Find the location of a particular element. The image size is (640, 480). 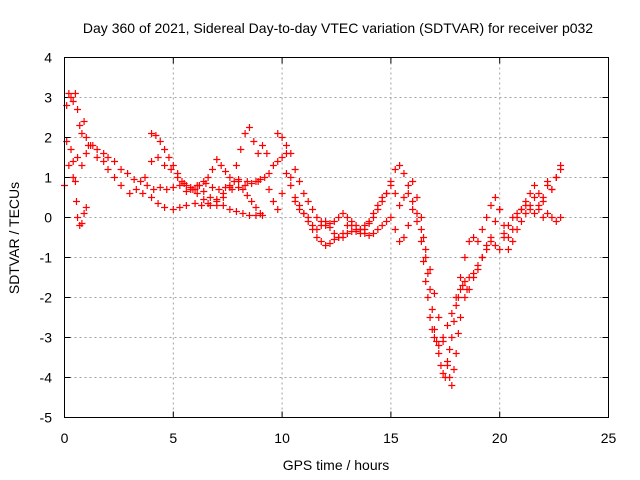

y-tick-label: 1 is located at coordinates (48, 178).